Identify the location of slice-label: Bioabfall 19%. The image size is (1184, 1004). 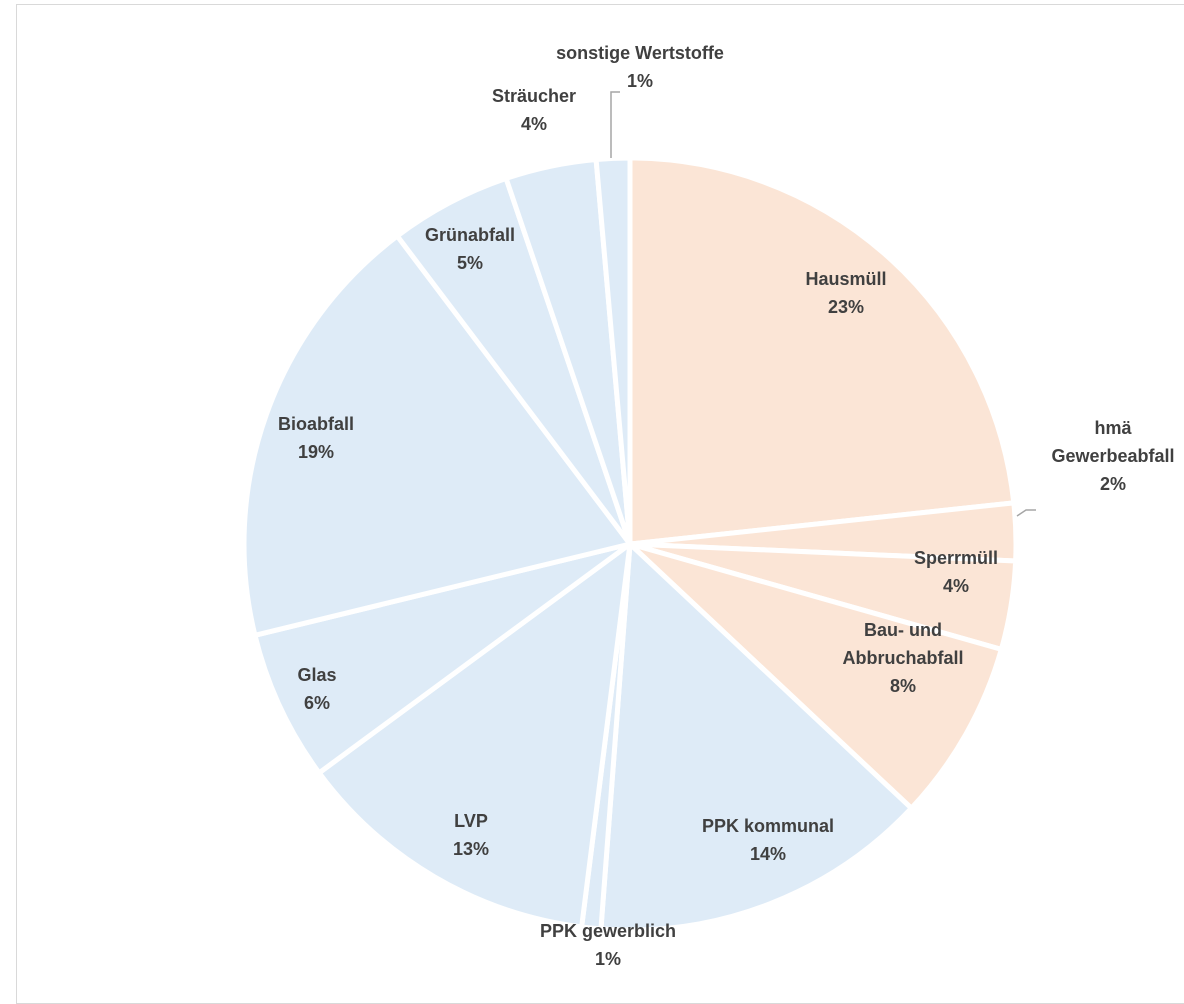
(316, 438).